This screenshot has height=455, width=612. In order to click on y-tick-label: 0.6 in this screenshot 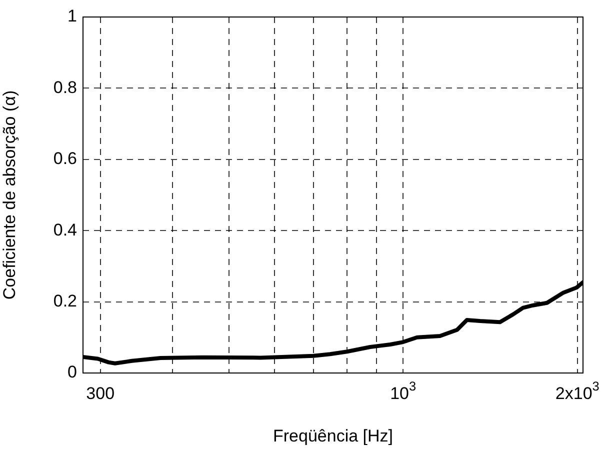, I will do `click(65, 158)`.